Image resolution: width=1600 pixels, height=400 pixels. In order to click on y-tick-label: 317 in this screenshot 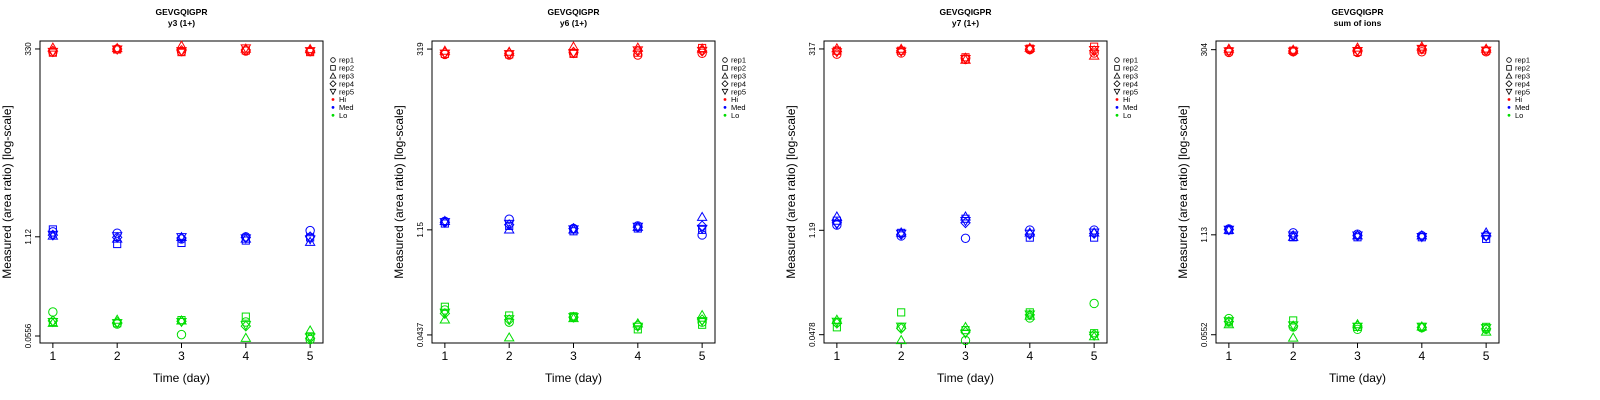, I will do `click(812, 49)`.